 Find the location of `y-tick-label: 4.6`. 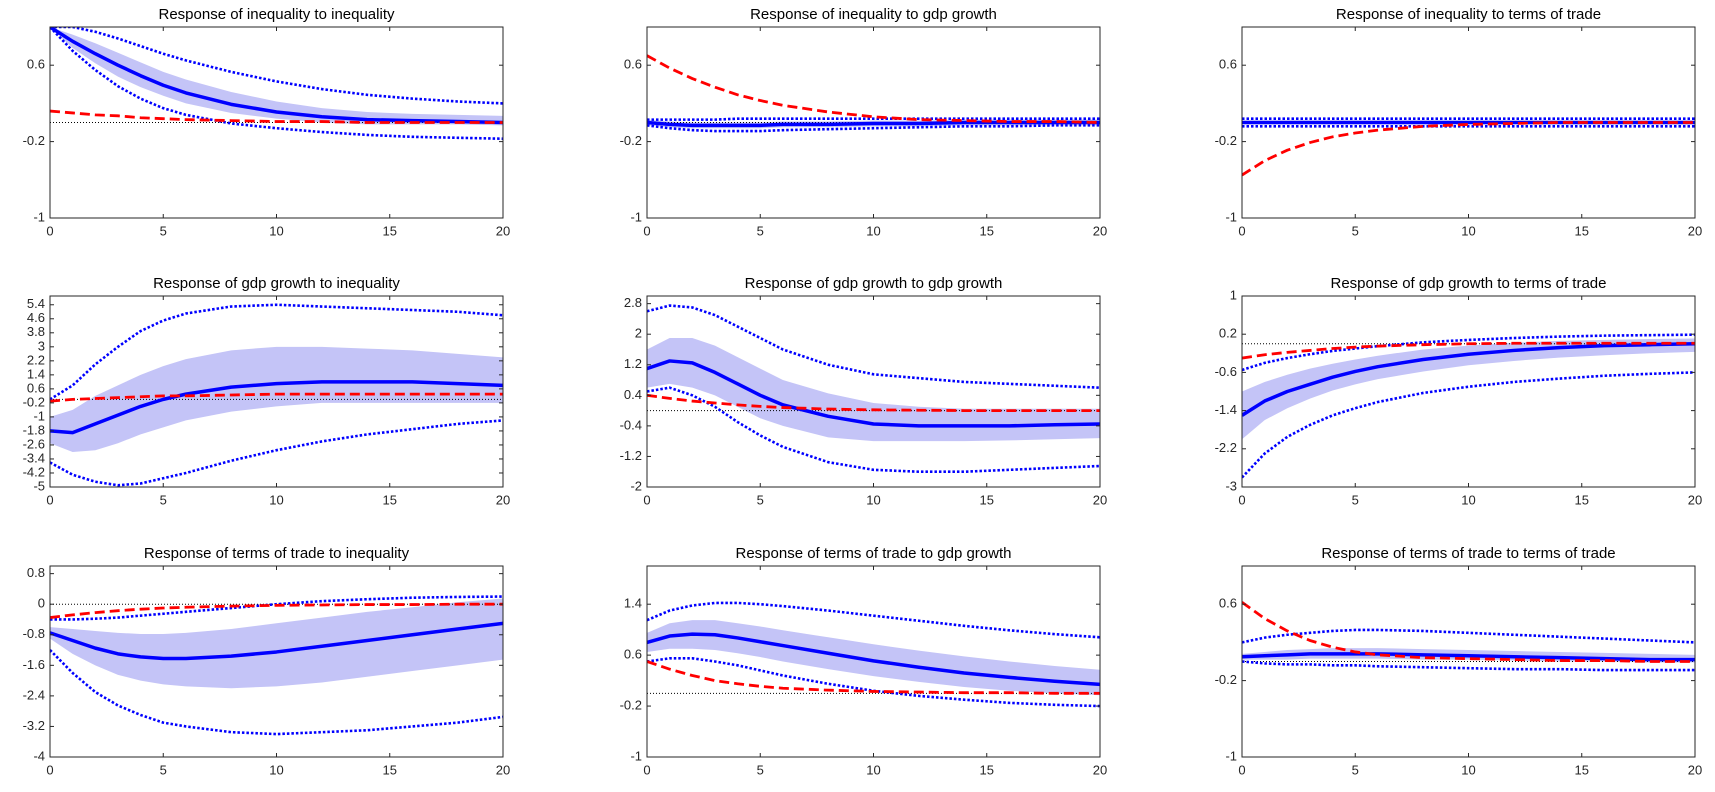

y-tick-label: 4.6 is located at coordinates (36, 317).